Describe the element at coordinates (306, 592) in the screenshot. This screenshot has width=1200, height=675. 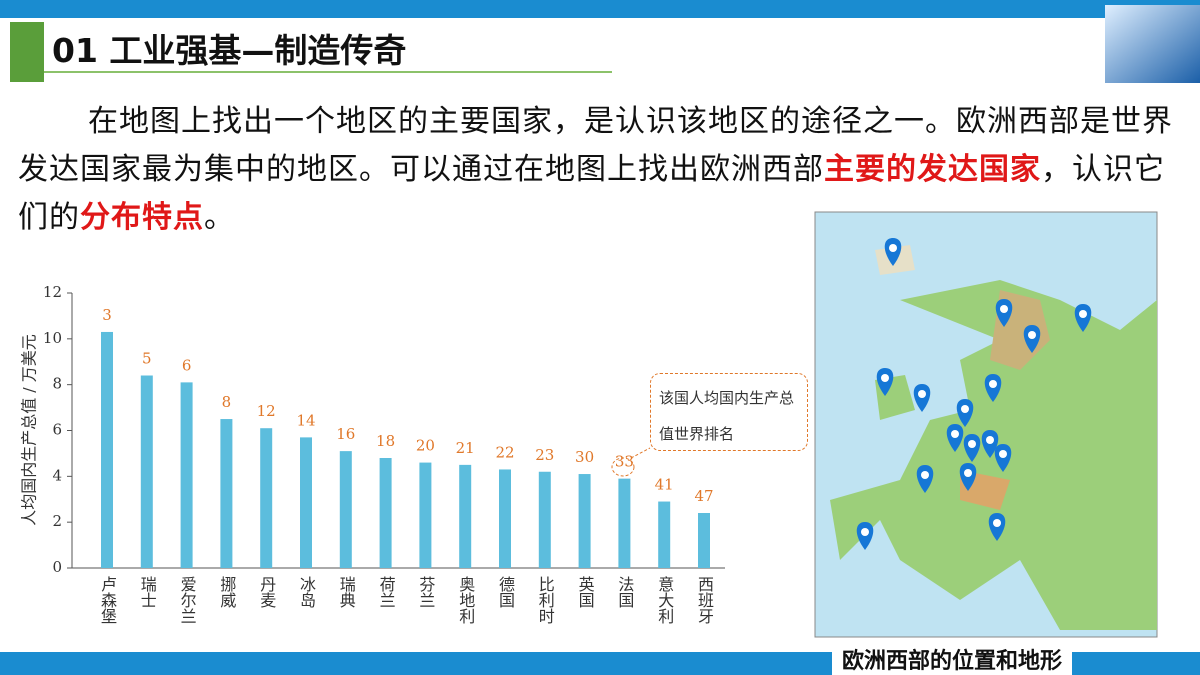
I see `x-tick-label: 冰岛` at that location.